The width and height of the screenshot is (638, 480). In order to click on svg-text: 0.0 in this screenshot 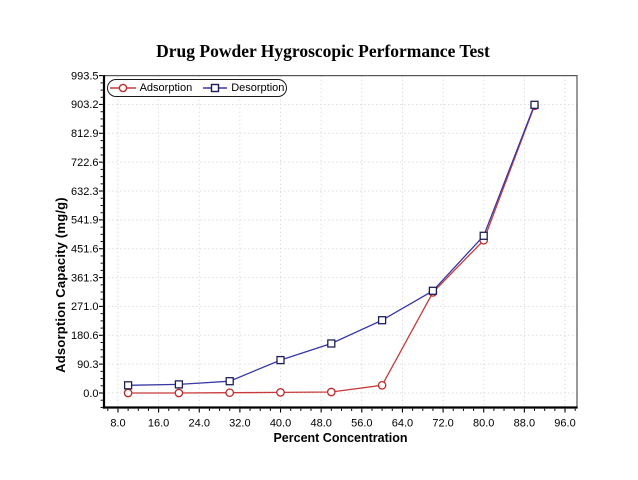, I will do `click(90, 394)`.